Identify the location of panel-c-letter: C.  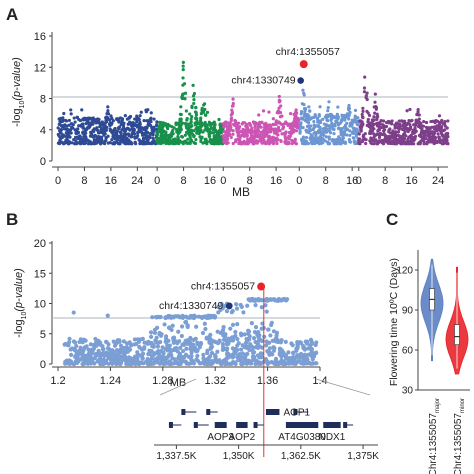
(392, 219).